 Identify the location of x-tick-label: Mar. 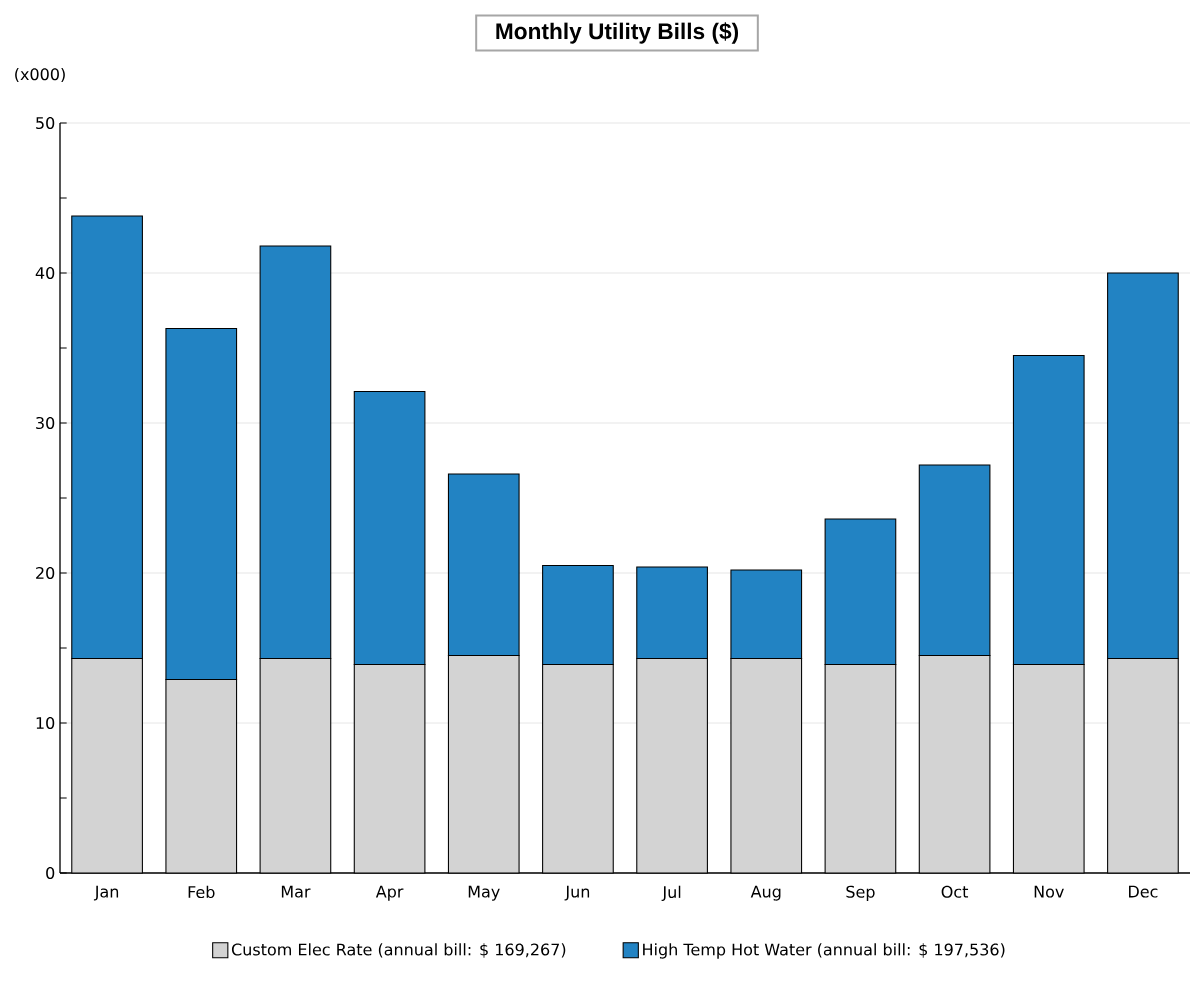
(296, 891).